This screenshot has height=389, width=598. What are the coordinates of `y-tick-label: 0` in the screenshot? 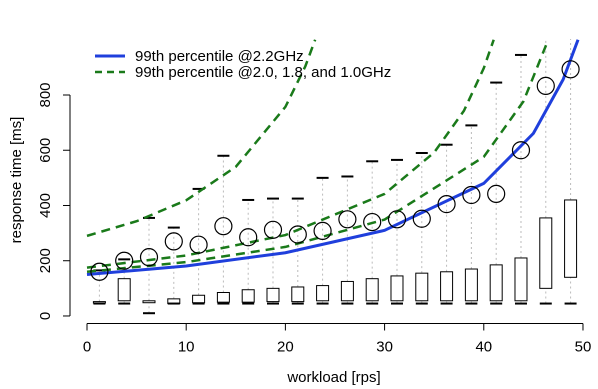 It's located at (45, 316).